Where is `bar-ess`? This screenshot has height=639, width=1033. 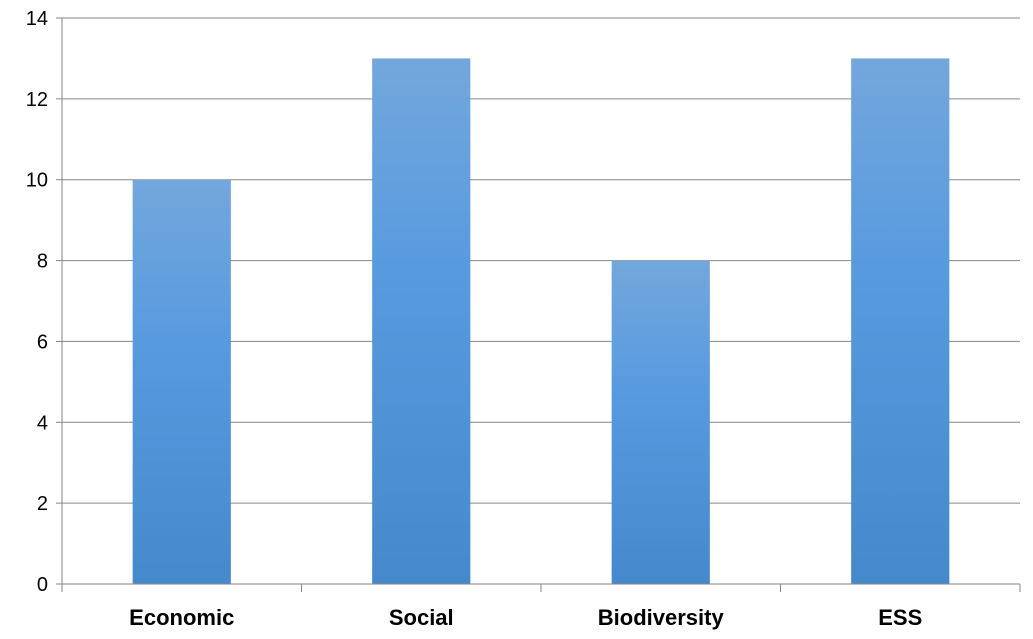
bar-ess is located at coordinates (900, 321).